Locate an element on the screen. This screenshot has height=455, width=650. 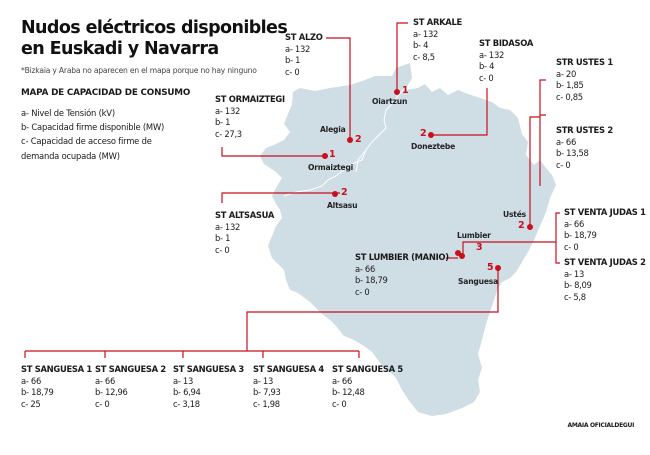
substation-bidasoa: ST BIDASOA a- 132 b- 4 c- 0 is located at coordinates (506, 61).